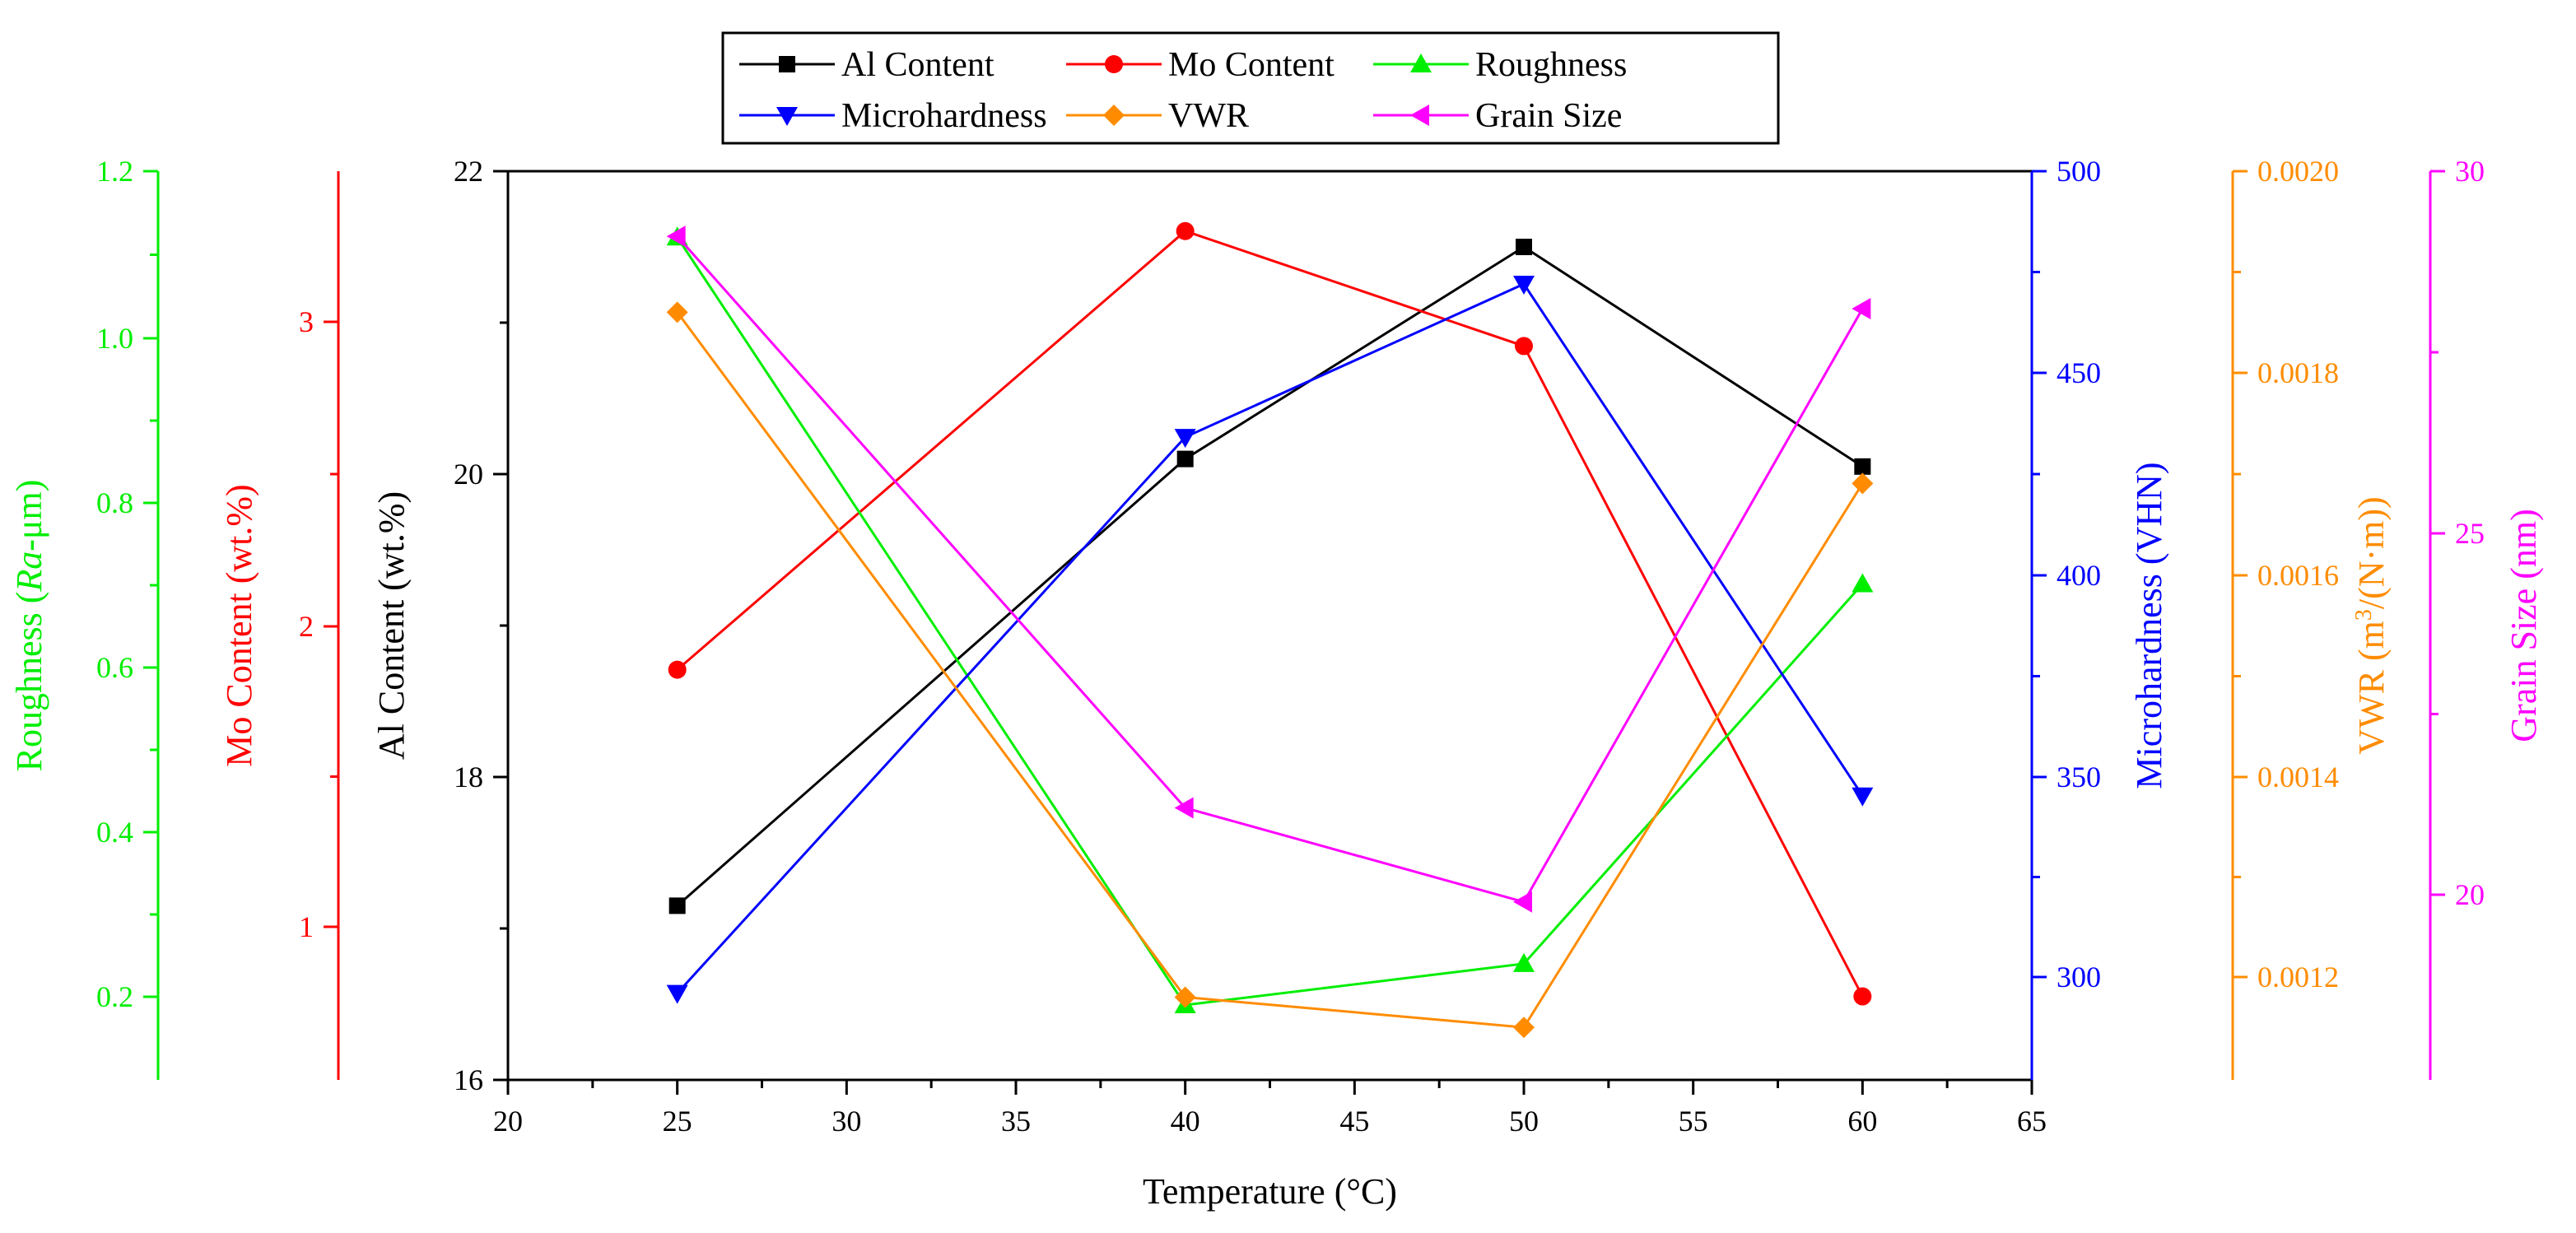 This screenshot has width=2576, height=1233. I want to click on legend-item: Roughness, so click(1500, 65).